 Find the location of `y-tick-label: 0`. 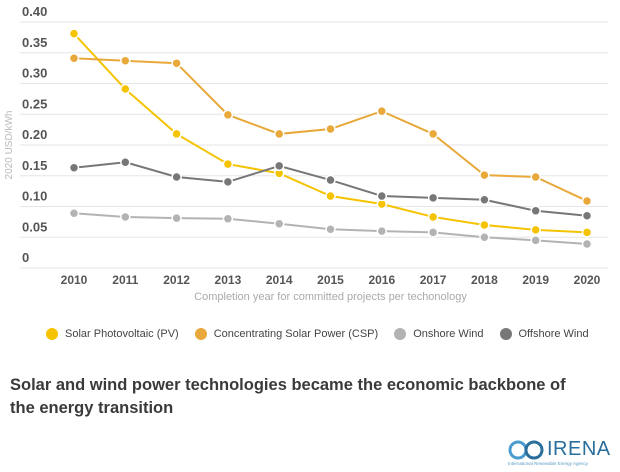

y-tick-label: 0 is located at coordinates (25, 257).